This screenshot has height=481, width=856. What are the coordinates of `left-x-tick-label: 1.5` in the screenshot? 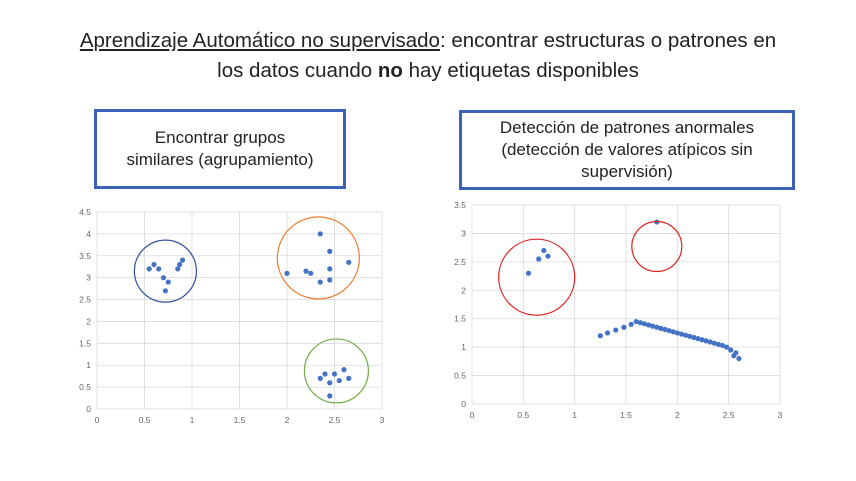 It's located at (240, 420).